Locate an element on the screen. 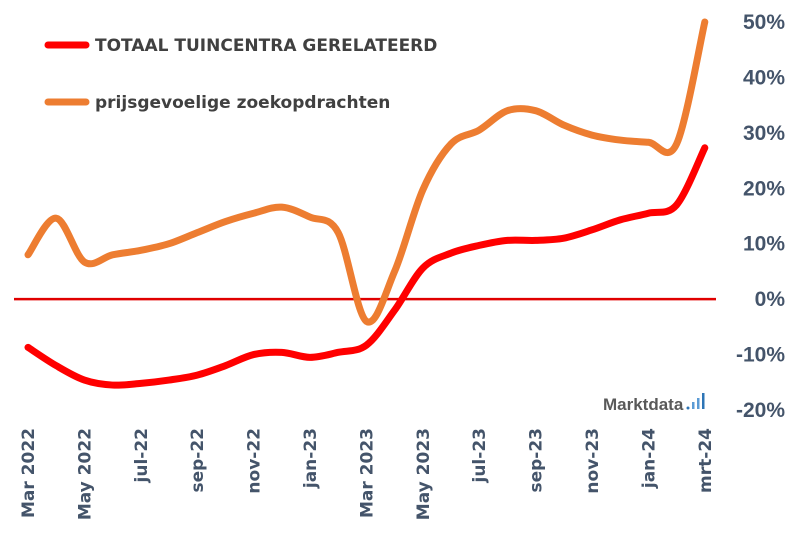 This screenshot has height=533, width=802. x-tick-label: sep-23 is located at coordinates (537, 460).